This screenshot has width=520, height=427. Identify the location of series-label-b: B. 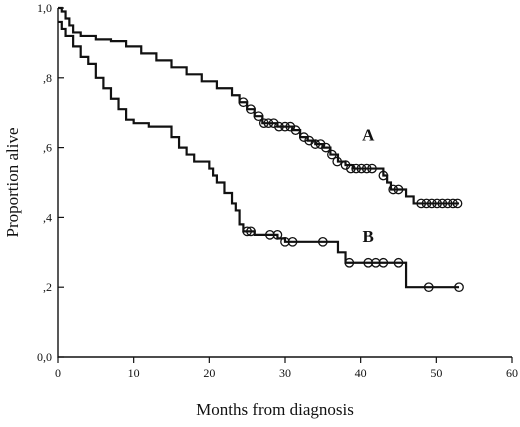
(368, 236).